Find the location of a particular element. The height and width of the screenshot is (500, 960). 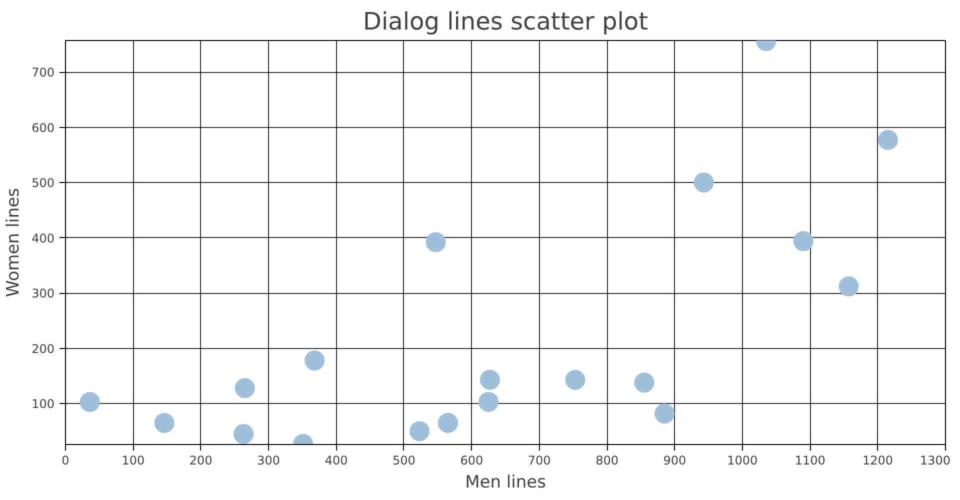

y-tick-label: 300 is located at coordinates (43, 293).